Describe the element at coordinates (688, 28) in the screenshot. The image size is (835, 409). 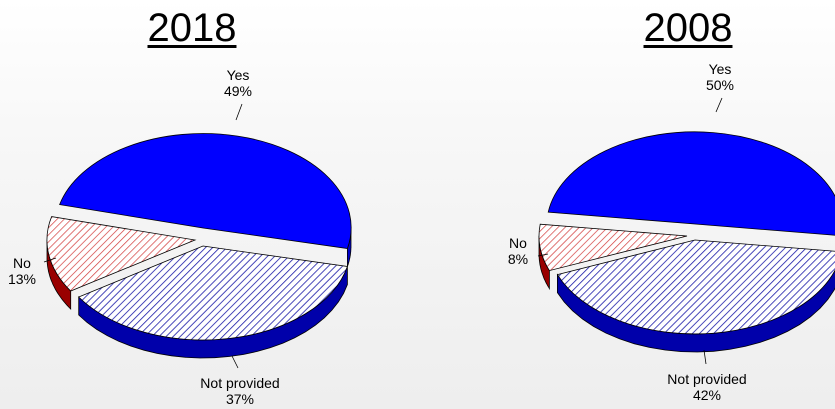
I see `chart-title-2008: 2008` at that location.